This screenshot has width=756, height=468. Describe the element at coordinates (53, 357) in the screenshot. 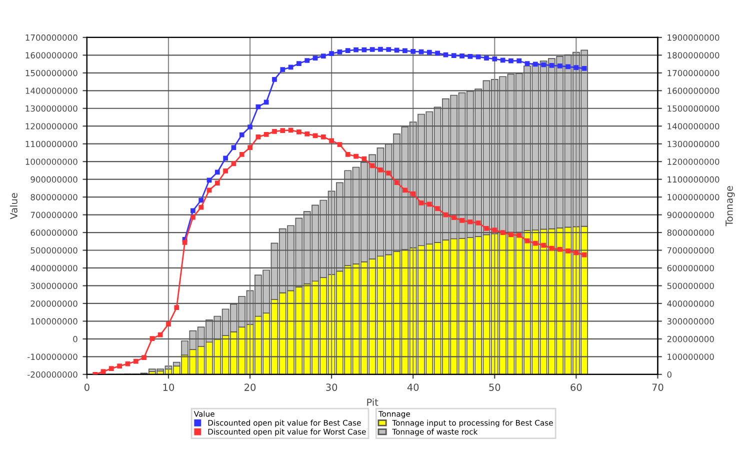

I see `y-tick-label: -100000000` at that location.